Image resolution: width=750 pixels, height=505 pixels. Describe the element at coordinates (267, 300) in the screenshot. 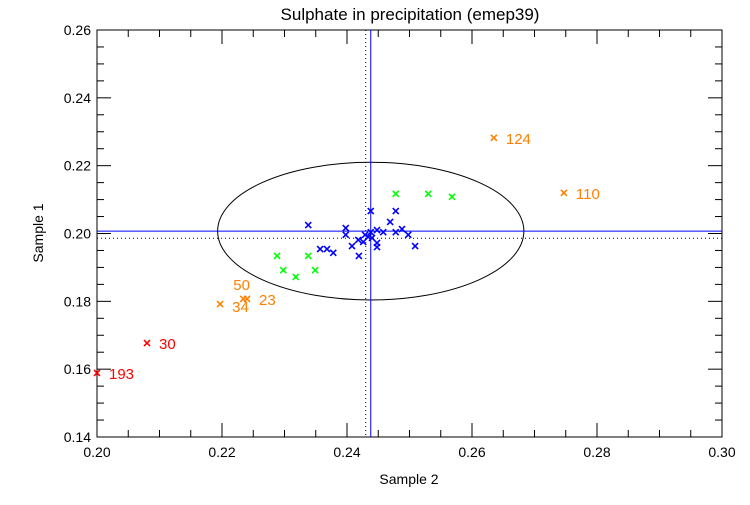

I see `point-label: 23` at that location.